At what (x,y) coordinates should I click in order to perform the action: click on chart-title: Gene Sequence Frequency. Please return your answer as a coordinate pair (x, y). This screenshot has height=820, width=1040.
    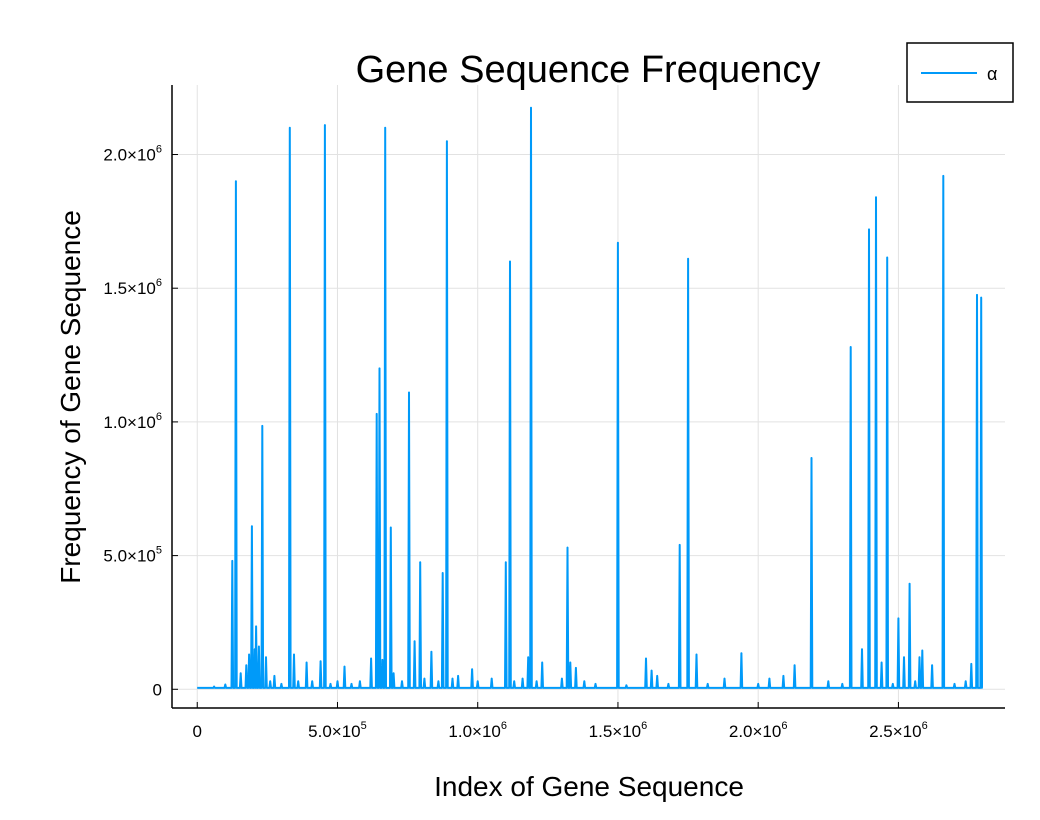
    Looking at the image, I should click on (588, 70).